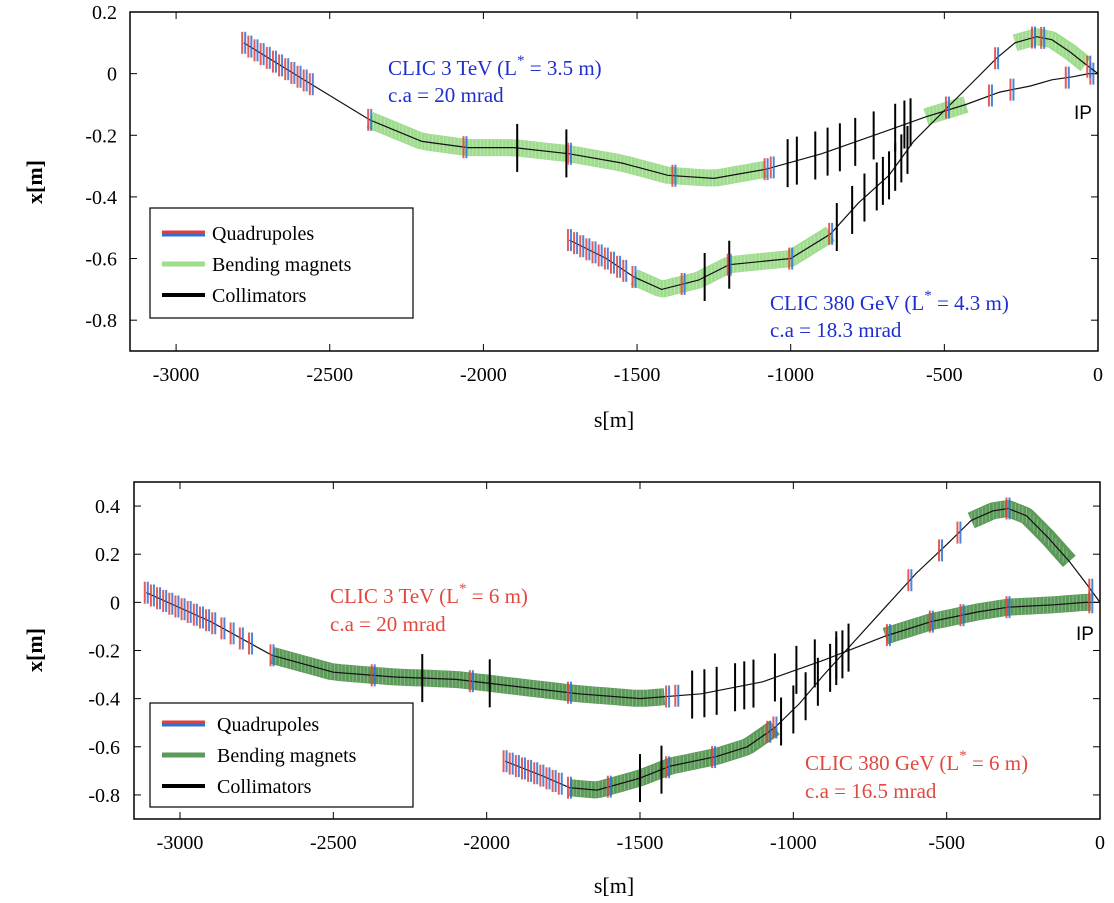 This screenshot has height=903, width=1114. I want to click on svg-text: CLIC 3 TeV (L* = 3.5 m), so click(495, 66).